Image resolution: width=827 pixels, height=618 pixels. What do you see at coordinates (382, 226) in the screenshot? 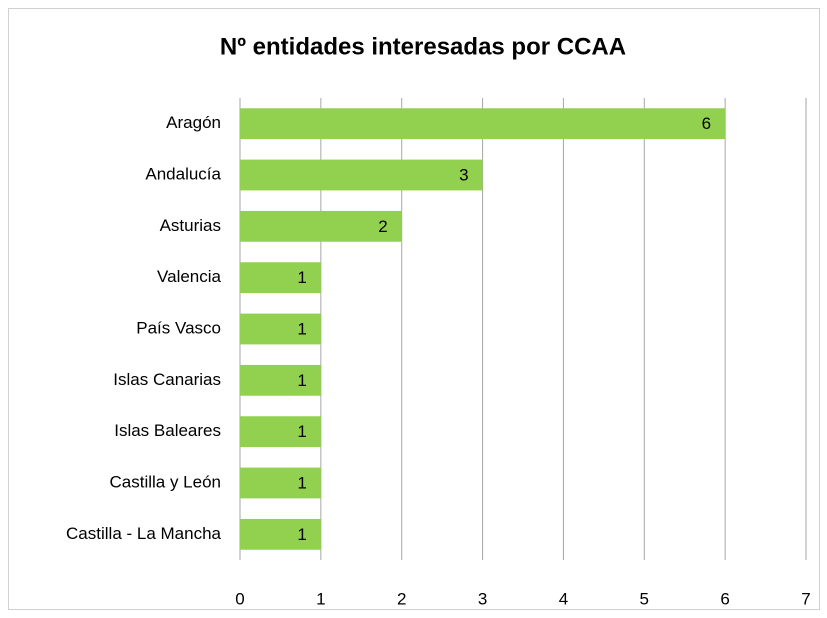
I see `data-label: 2` at bounding box center [382, 226].